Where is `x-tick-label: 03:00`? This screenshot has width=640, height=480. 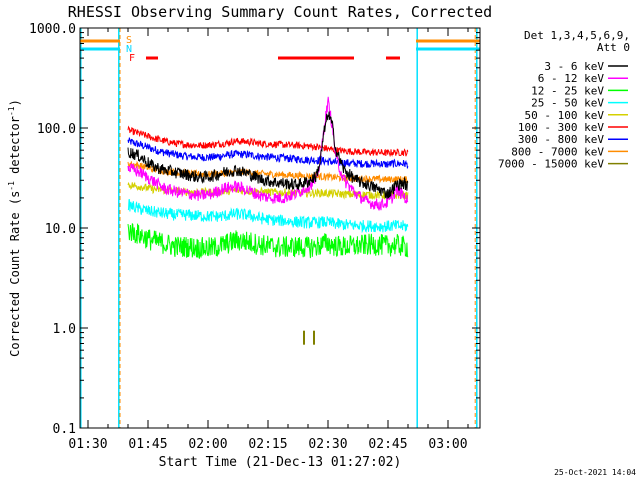 x-tick-label: 03:00 is located at coordinates (447, 444).